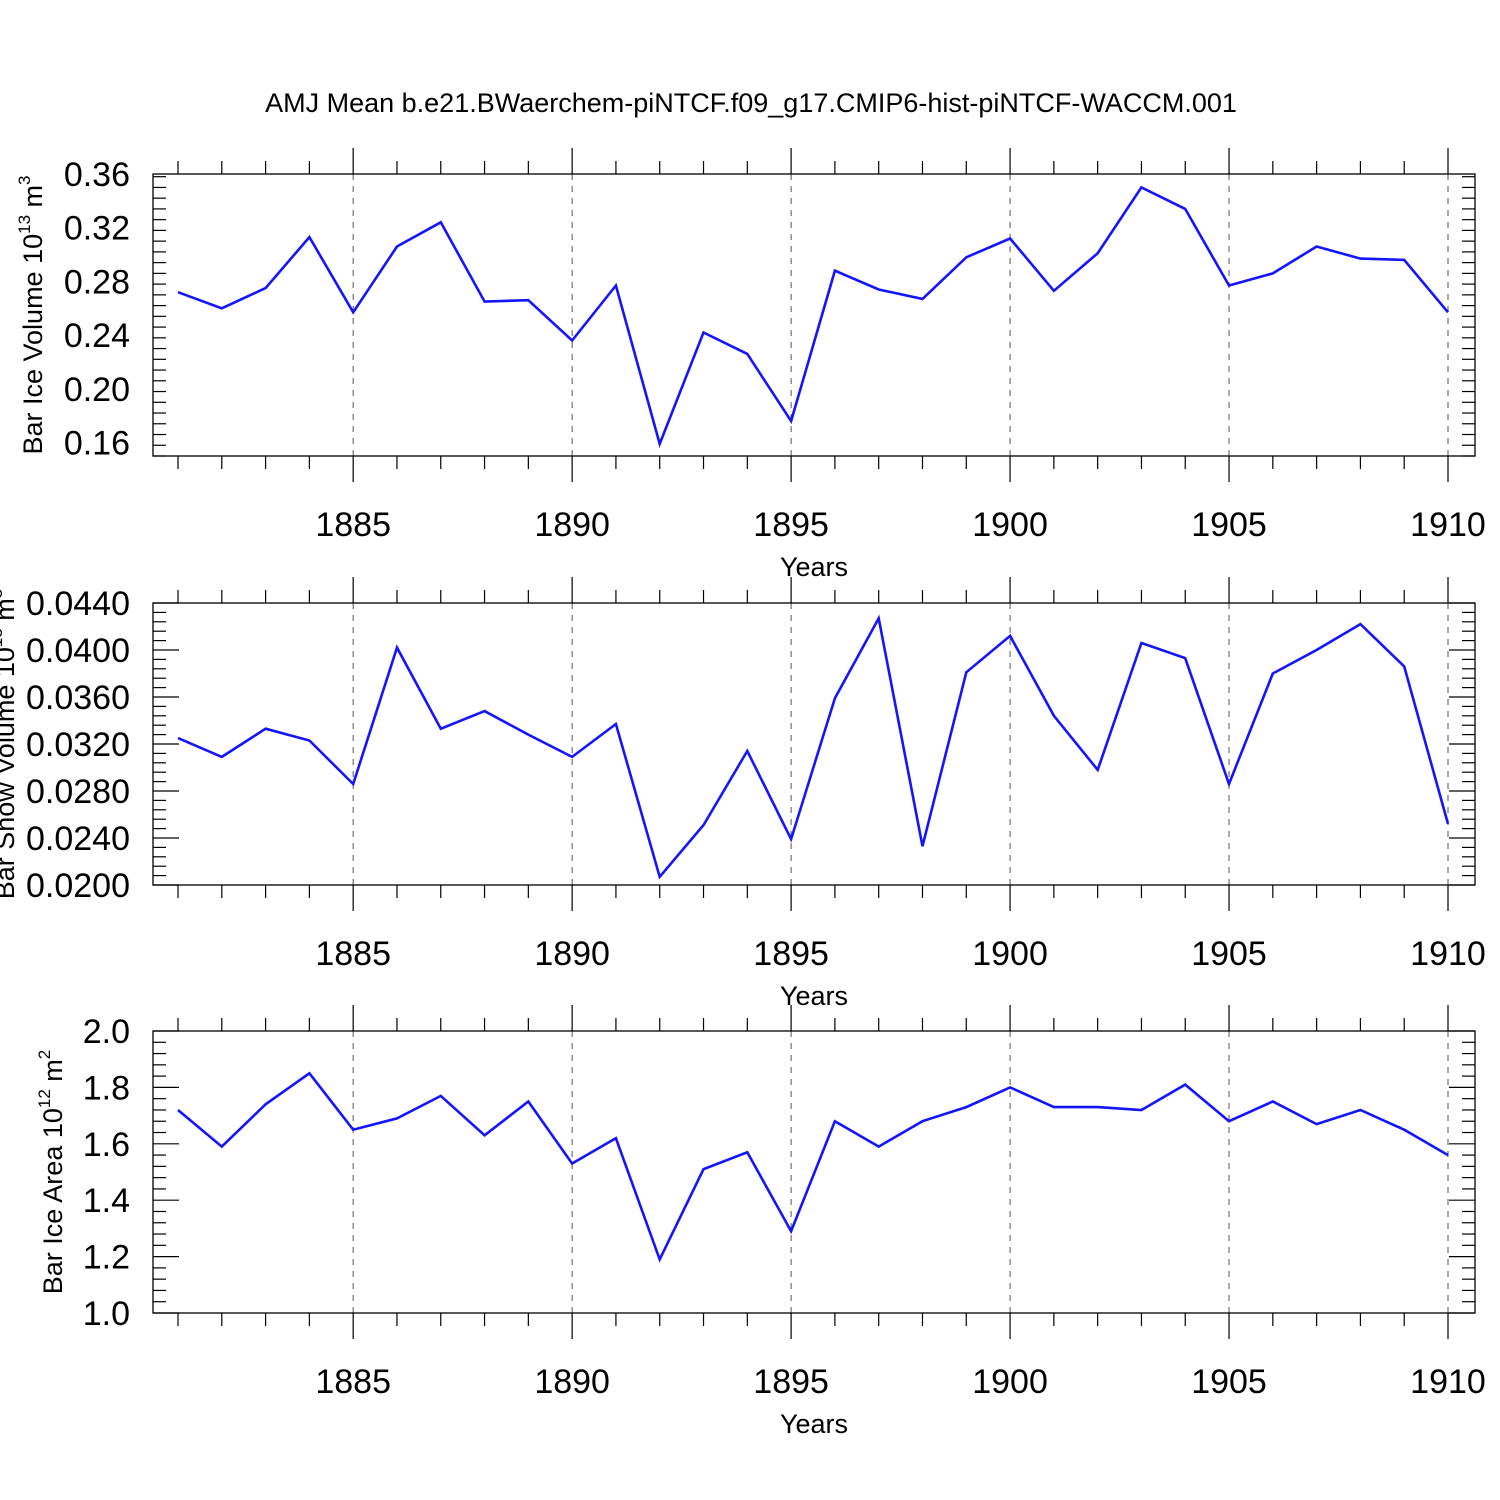 The width and height of the screenshot is (1500, 1500). I want to click on y-tick-label: 0.0280, so click(78, 792).